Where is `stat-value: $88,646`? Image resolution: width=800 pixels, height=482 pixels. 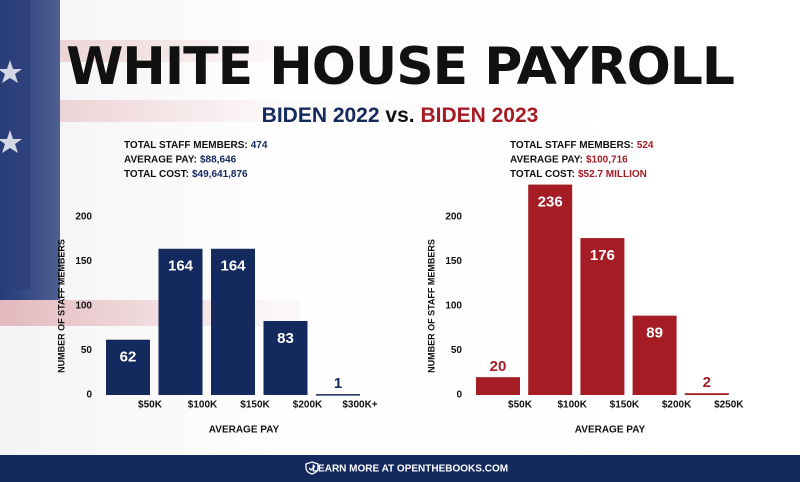
stat-value: $88,646 is located at coordinates (218, 159).